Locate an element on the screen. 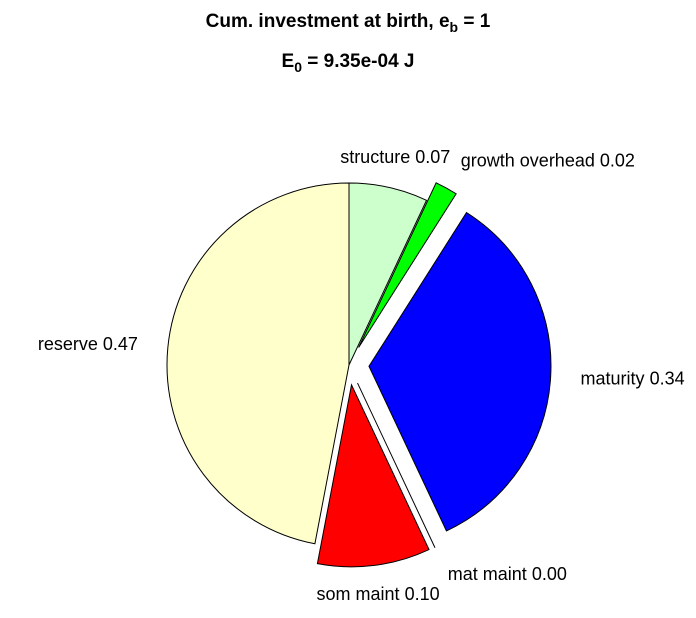  slice-value: 0.47 is located at coordinates (120, 344).